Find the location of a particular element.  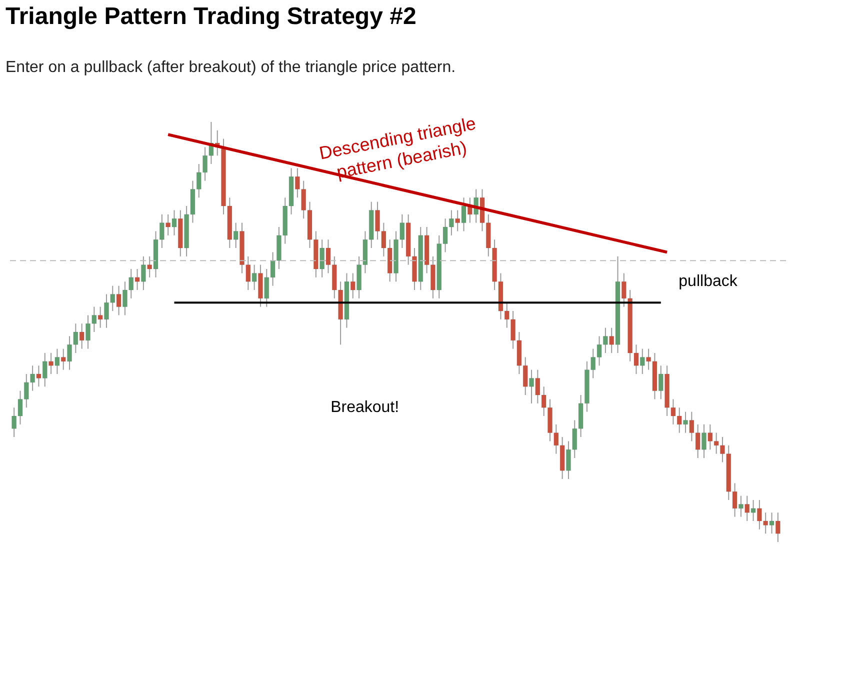

annotation: pullback is located at coordinates (708, 281).